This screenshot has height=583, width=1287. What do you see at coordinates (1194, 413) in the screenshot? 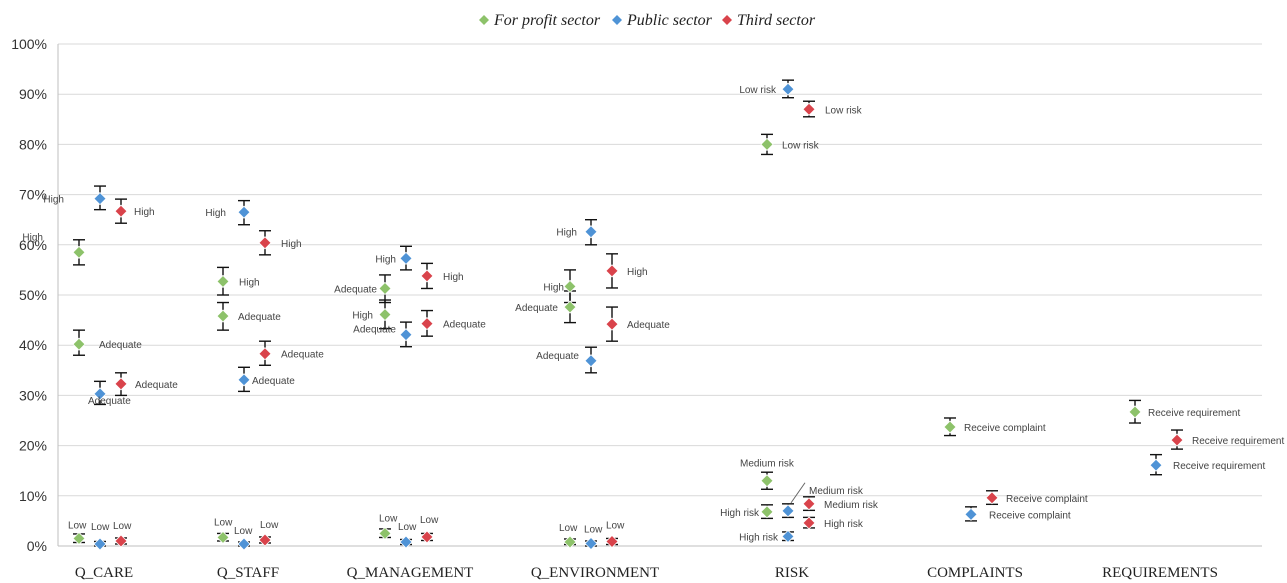
I see `data-label: Receive requirement` at bounding box center [1194, 413].